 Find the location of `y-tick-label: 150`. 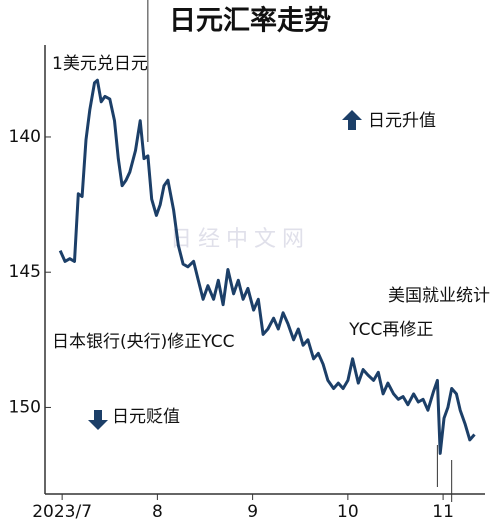

y-tick-label: 150 is located at coordinates (25, 407).